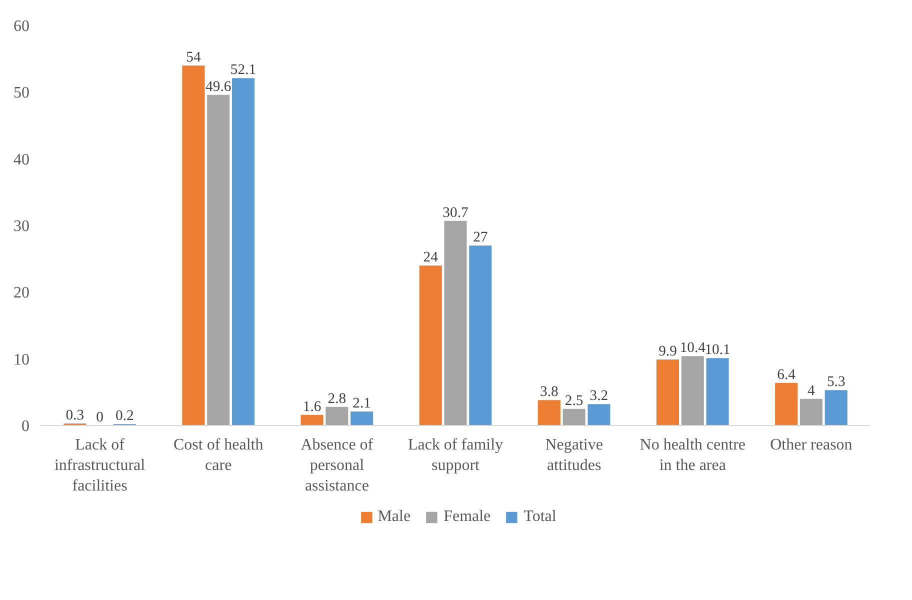 Image resolution: width=912 pixels, height=600 pixels. What do you see at coordinates (456, 455) in the screenshot?
I see `x-tick-label: Lack of family support` at bounding box center [456, 455].